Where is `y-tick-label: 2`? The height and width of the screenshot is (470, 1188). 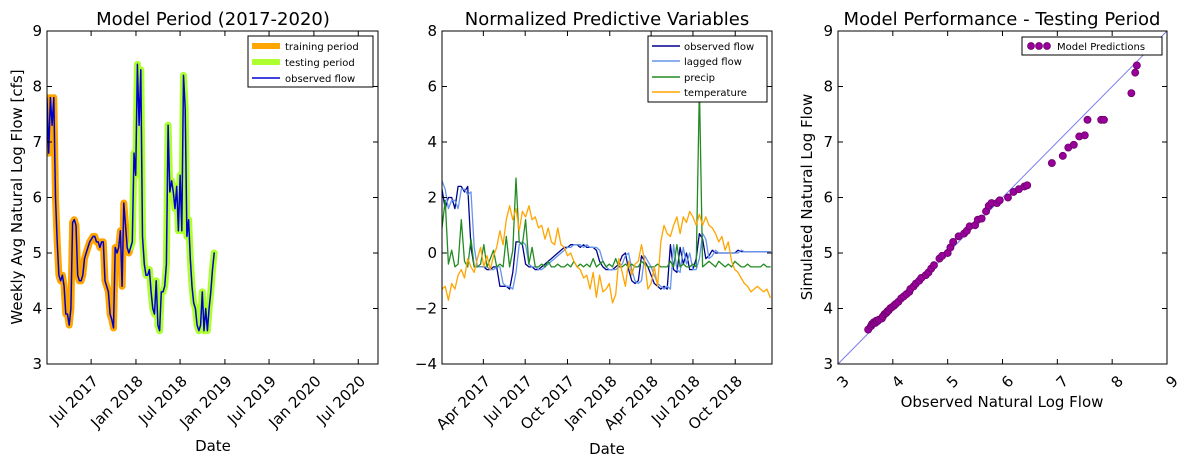 y-tick-label: 2 is located at coordinates (432, 198).